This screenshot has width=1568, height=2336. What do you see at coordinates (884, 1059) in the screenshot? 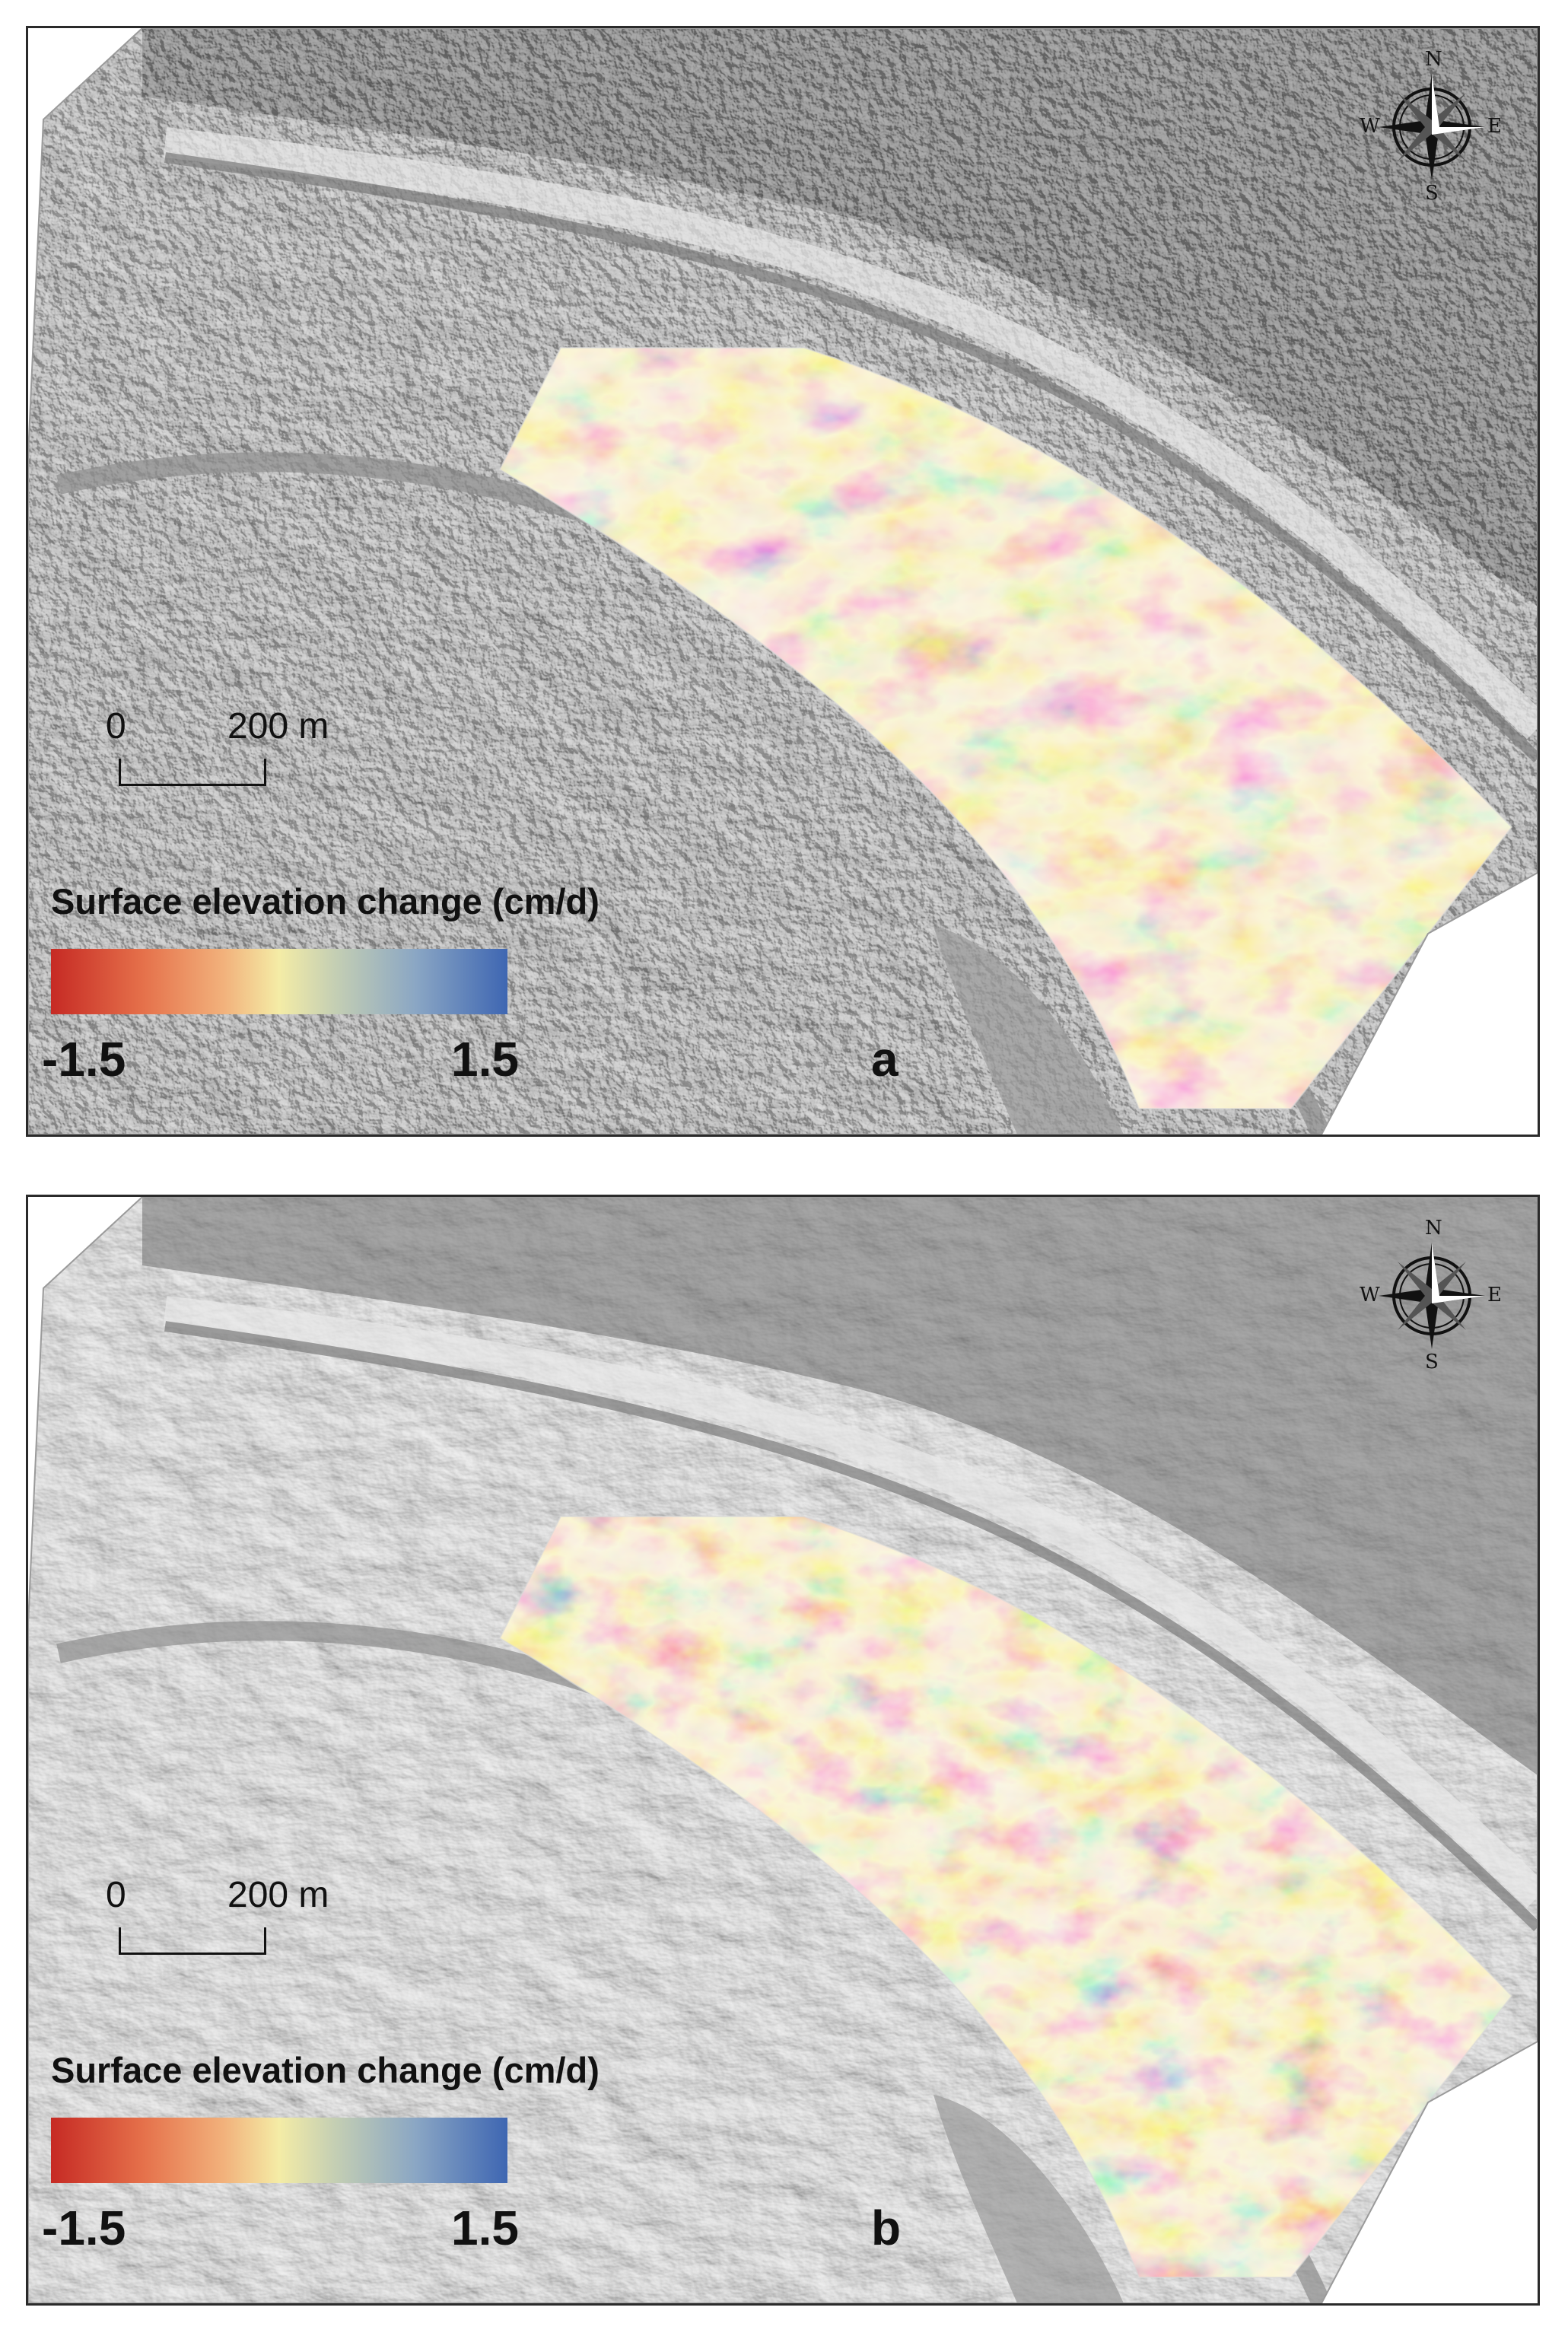
I see `panel-label: a` at bounding box center [884, 1059].